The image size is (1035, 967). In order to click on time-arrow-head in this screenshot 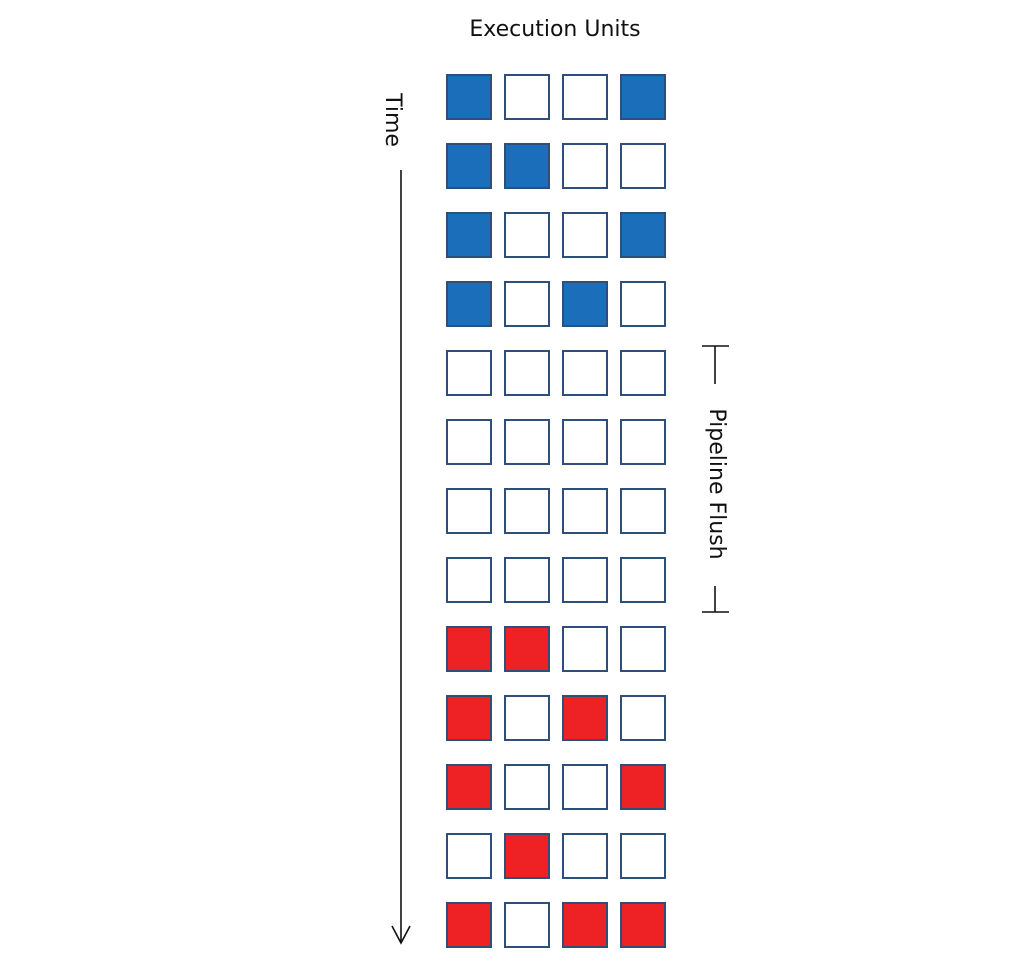, I will do `click(401, 935)`.